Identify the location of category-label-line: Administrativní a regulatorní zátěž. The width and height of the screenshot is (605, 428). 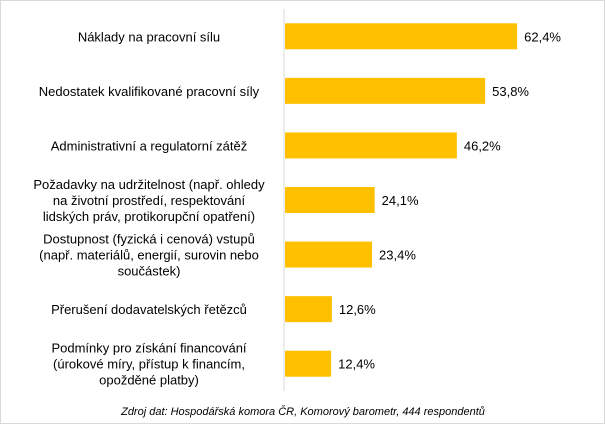
(149, 145).